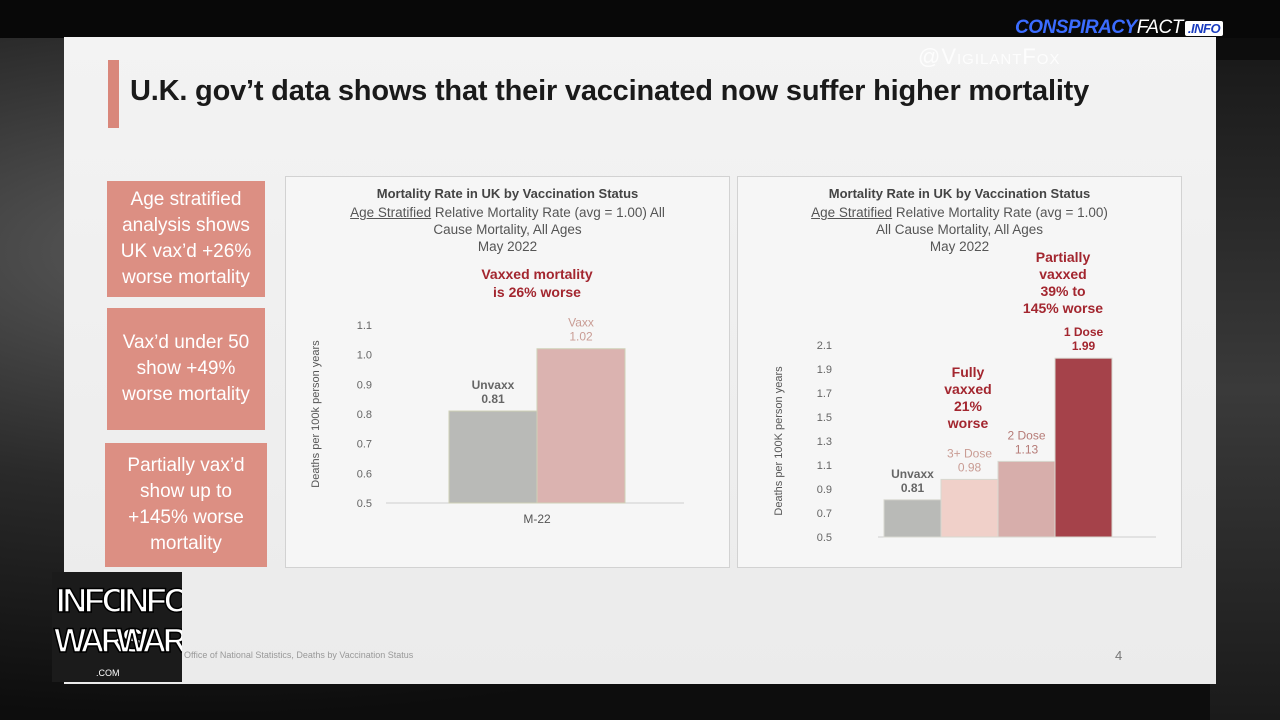 Image resolution: width=1280 pixels, height=720 pixels. I want to click on y-tick-label: 0.8, so click(364, 415).